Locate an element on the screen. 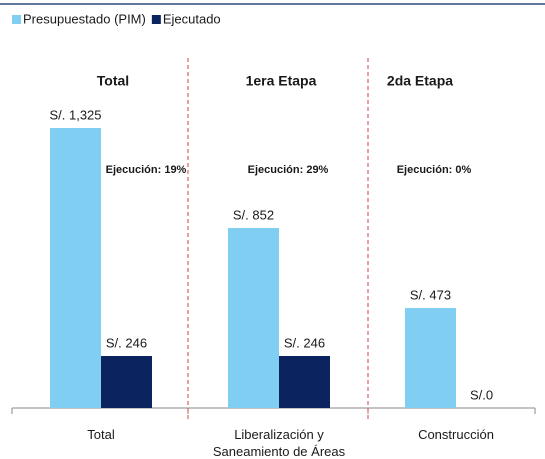 This screenshot has height=459, width=545. value-label: S/.0 is located at coordinates (481, 394).